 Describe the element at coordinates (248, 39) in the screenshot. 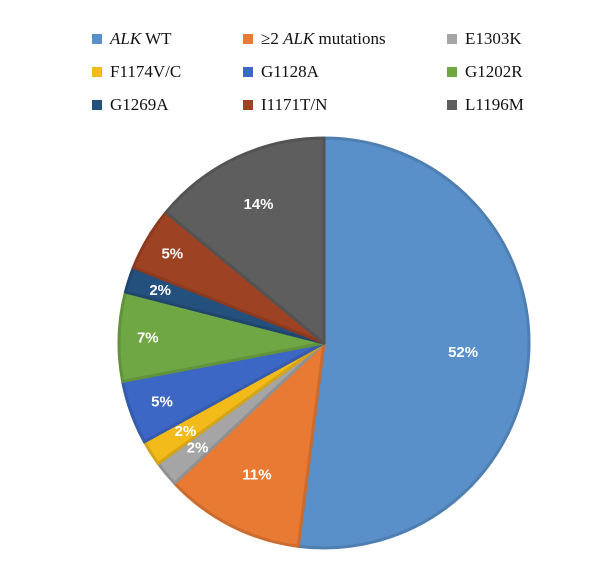

I see `legend-swatch-multi-alk` at that location.